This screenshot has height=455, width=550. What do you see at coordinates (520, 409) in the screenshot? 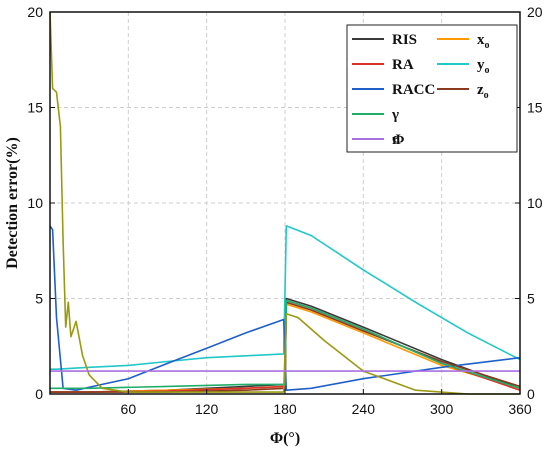
I see `x-tick-label: 360` at bounding box center [520, 409].